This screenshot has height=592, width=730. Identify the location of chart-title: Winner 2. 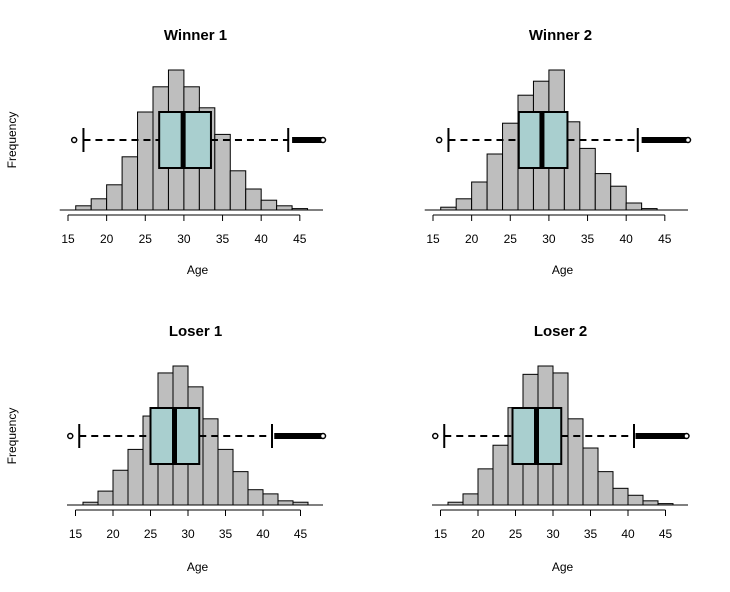
(560, 35).